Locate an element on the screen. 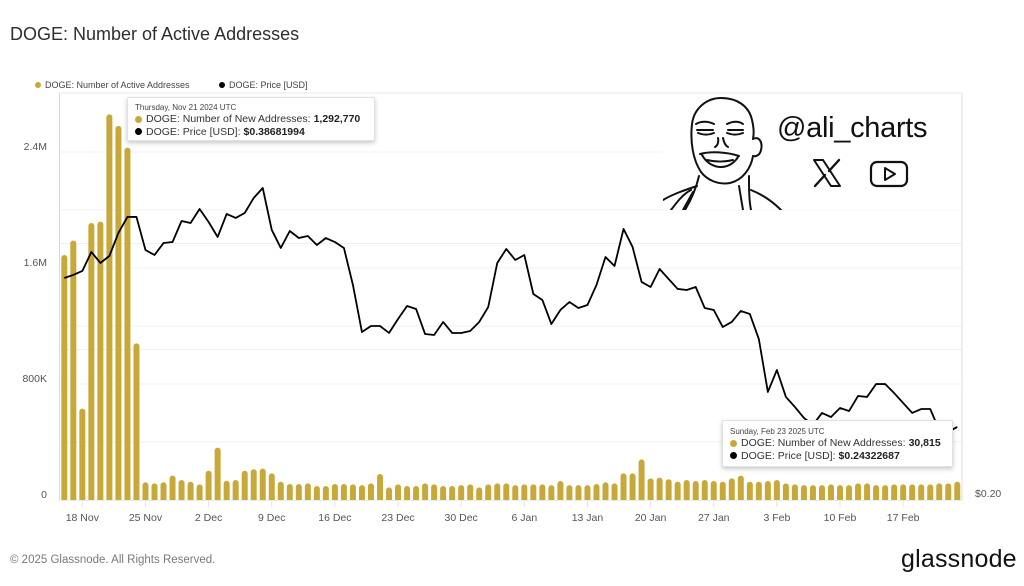 The height and width of the screenshot is (586, 1024). bar: 2024-11-23: 2430000 is located at coordinates (127, 325).